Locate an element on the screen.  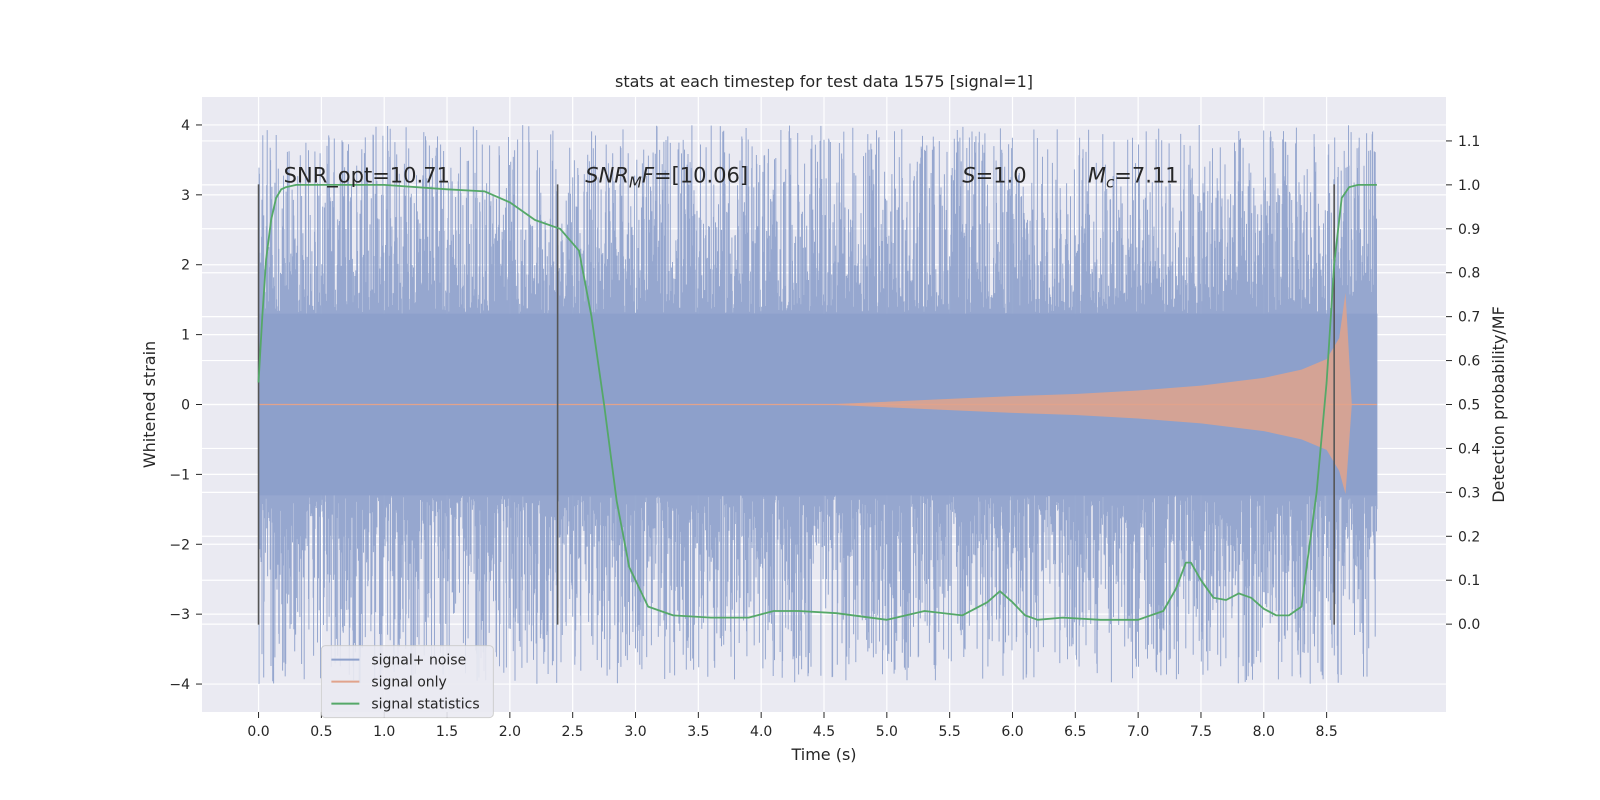
x-tick-label: 1.5 is located at coordinates (447, 732).